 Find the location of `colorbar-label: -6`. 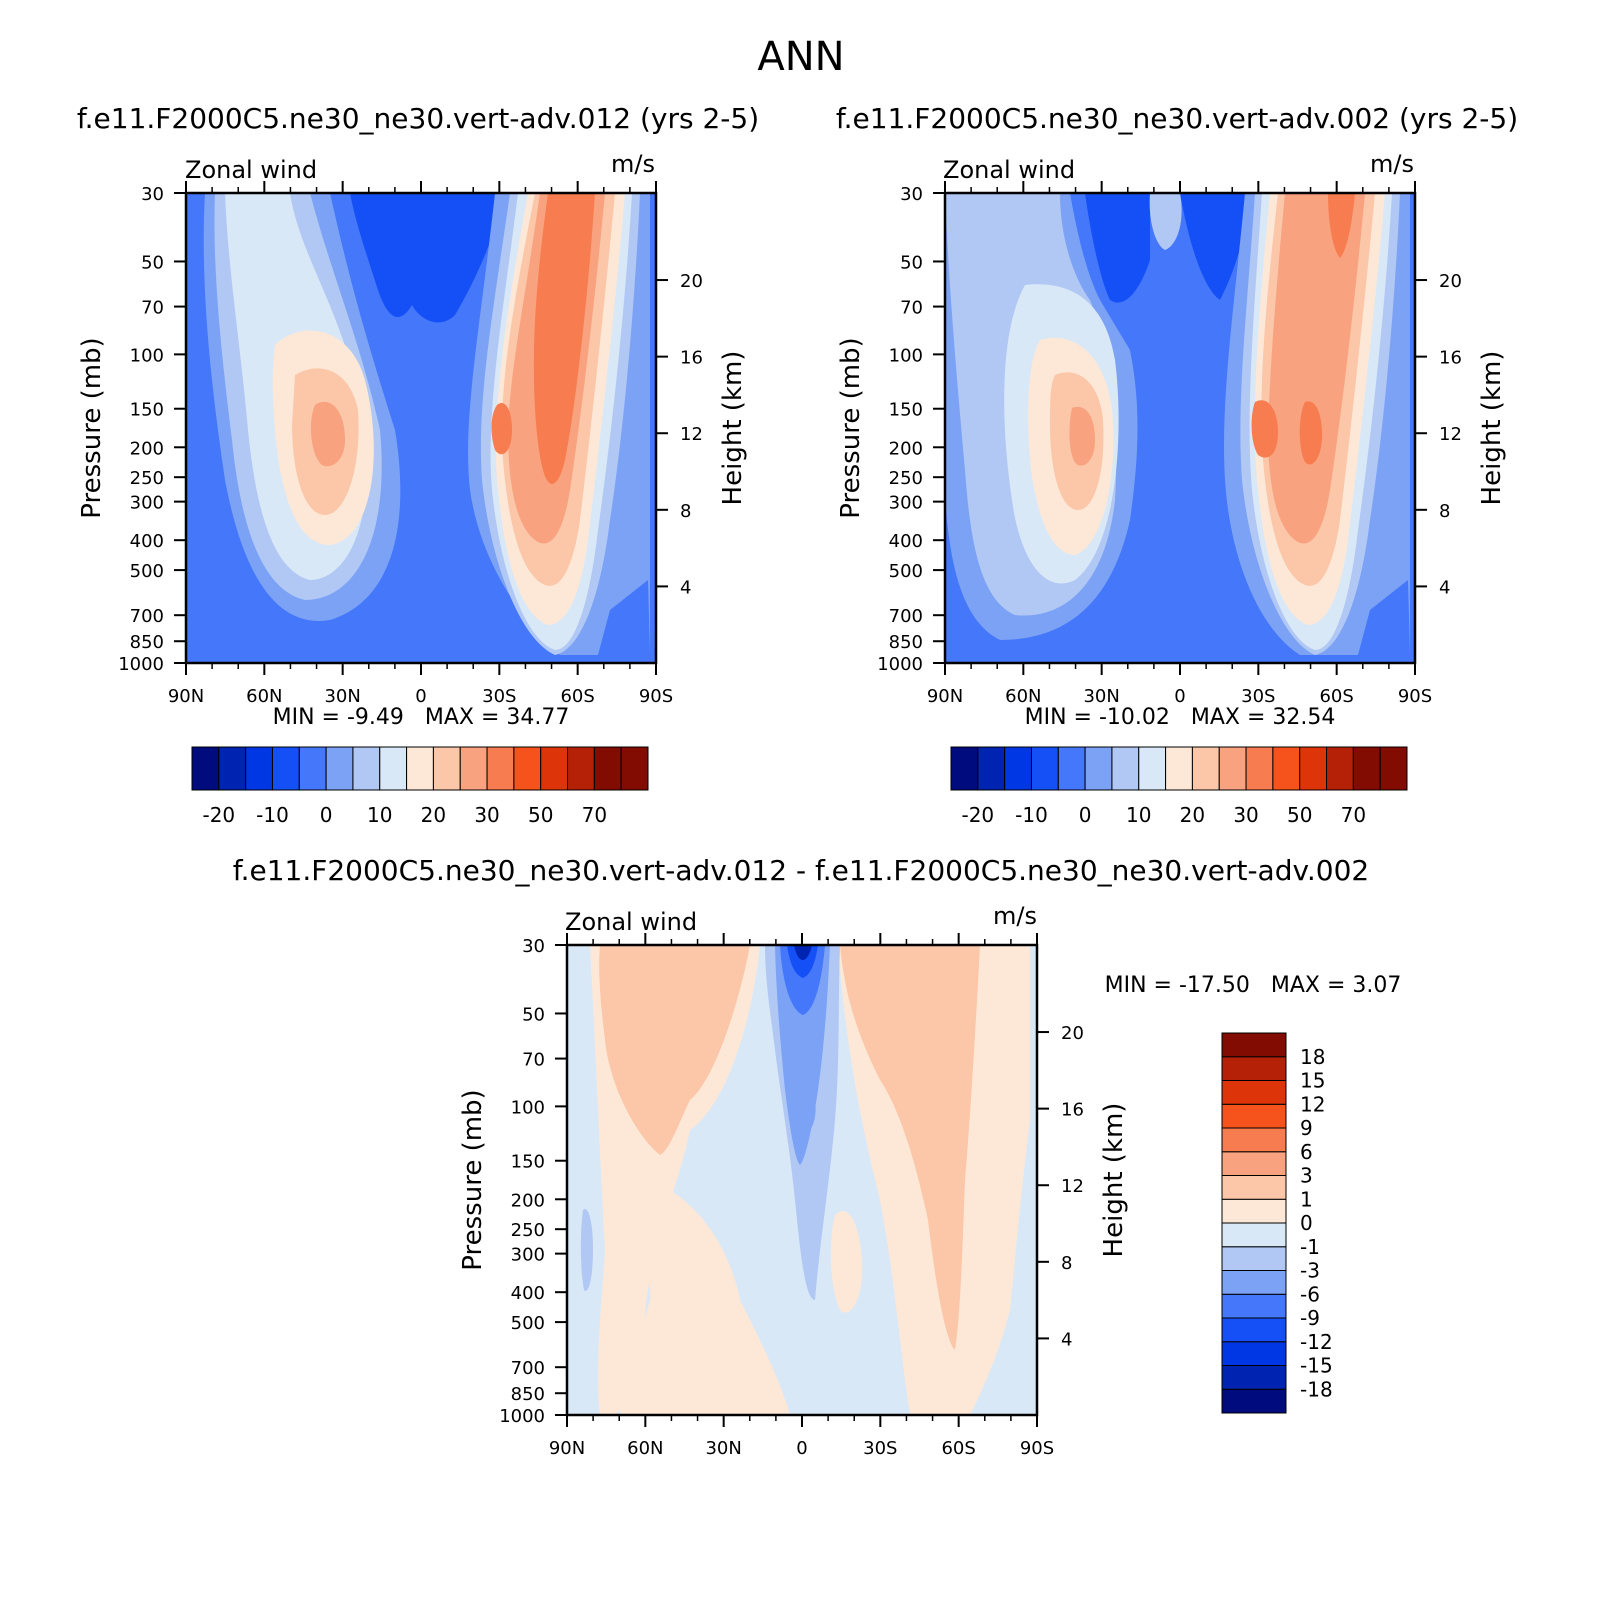

colorbar-label: -6 is located at coordinates (1310, 1294).